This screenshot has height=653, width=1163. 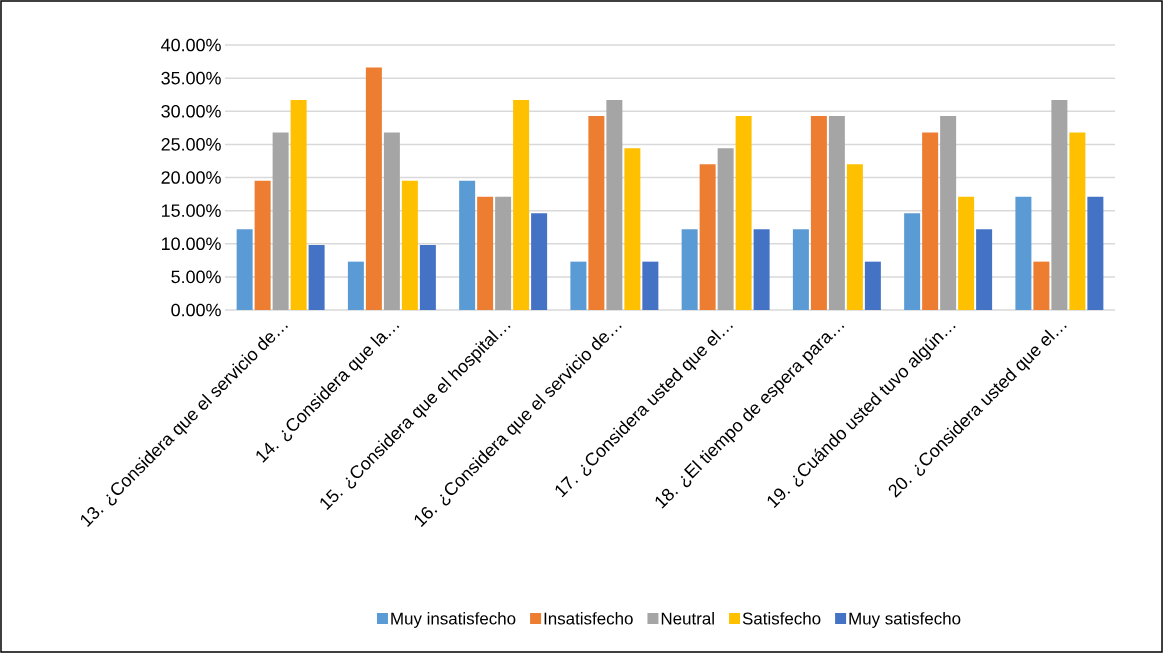 I want to click on y-tick-label: 30.00%, so click(x=191, y=111).